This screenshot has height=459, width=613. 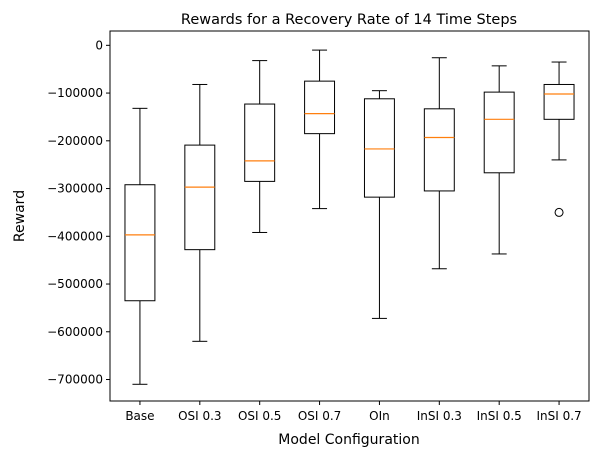 What do you see at coordinates (75, 284) in the screenshot?
I see `y-tick-label: −500000` at bounding box center [75, 284].